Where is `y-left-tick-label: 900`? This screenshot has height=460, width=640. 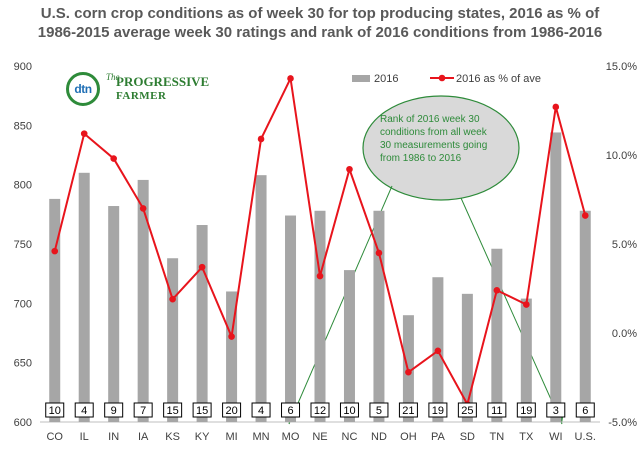
y-left-tick-label: 900 is located at coordinates (23, 67).